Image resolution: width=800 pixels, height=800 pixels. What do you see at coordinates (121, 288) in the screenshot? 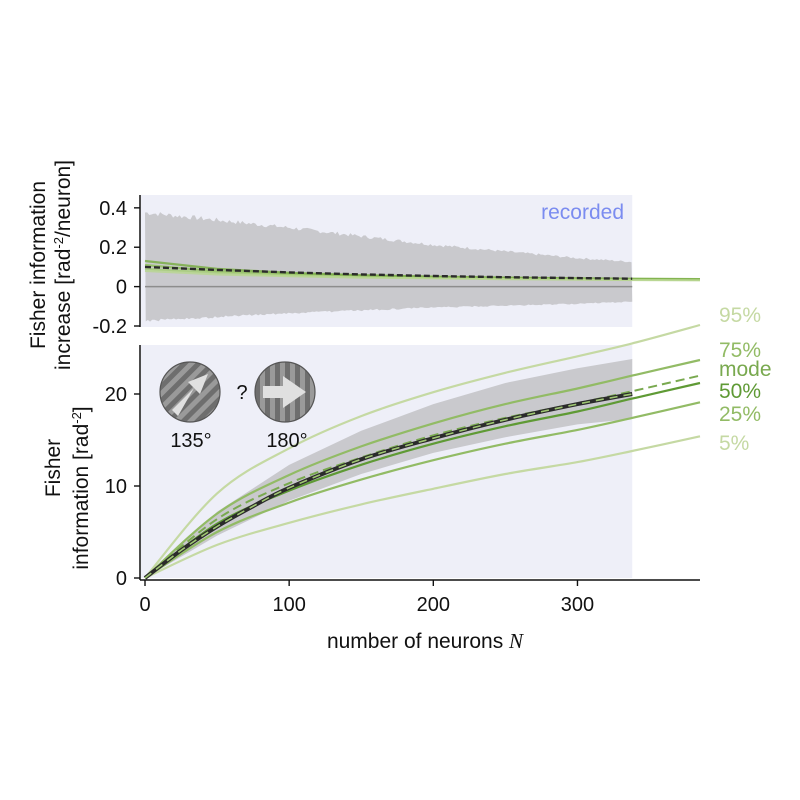
I see `top-y-tick-label: 0` at bounding box center [121, 288].